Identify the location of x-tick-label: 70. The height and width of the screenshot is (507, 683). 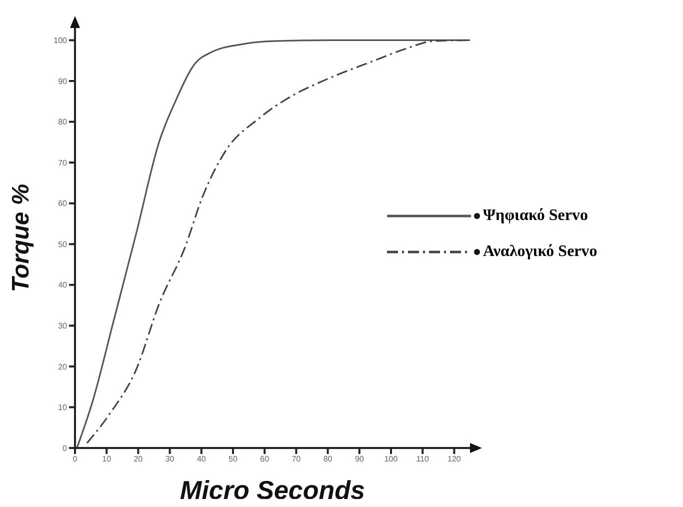
(297, 459).